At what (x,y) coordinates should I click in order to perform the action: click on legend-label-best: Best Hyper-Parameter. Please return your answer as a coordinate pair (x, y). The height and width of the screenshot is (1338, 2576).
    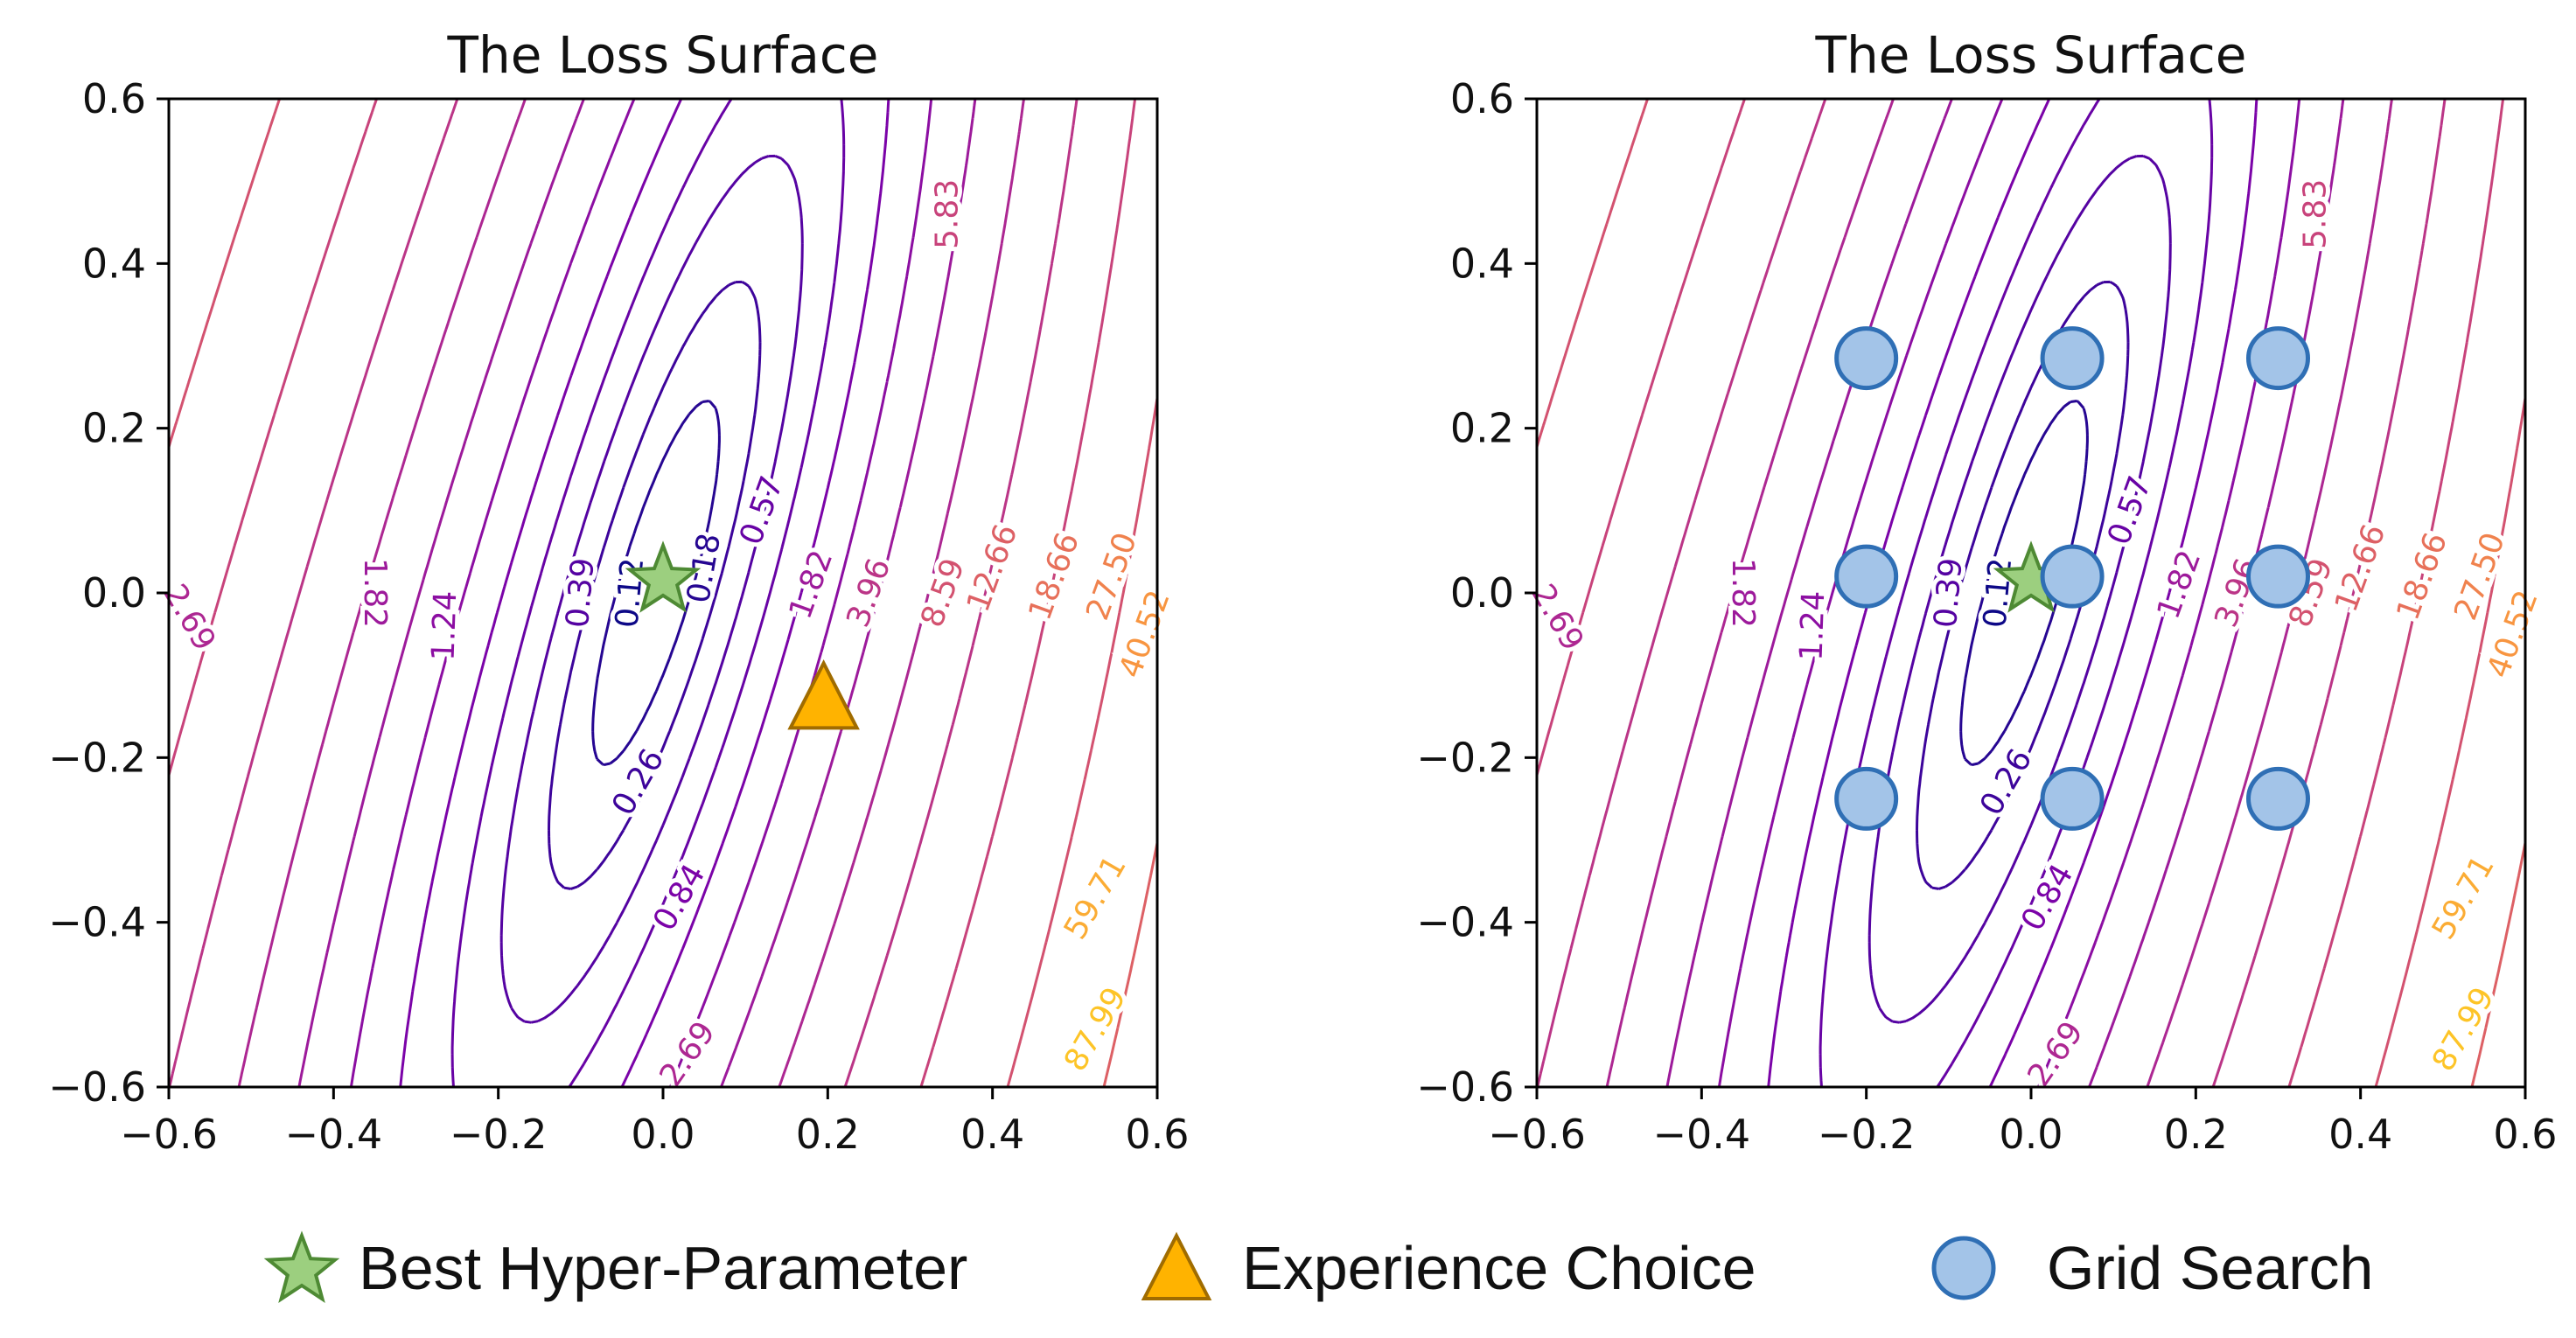
    Looking at the image, I should click on (663, 1268).